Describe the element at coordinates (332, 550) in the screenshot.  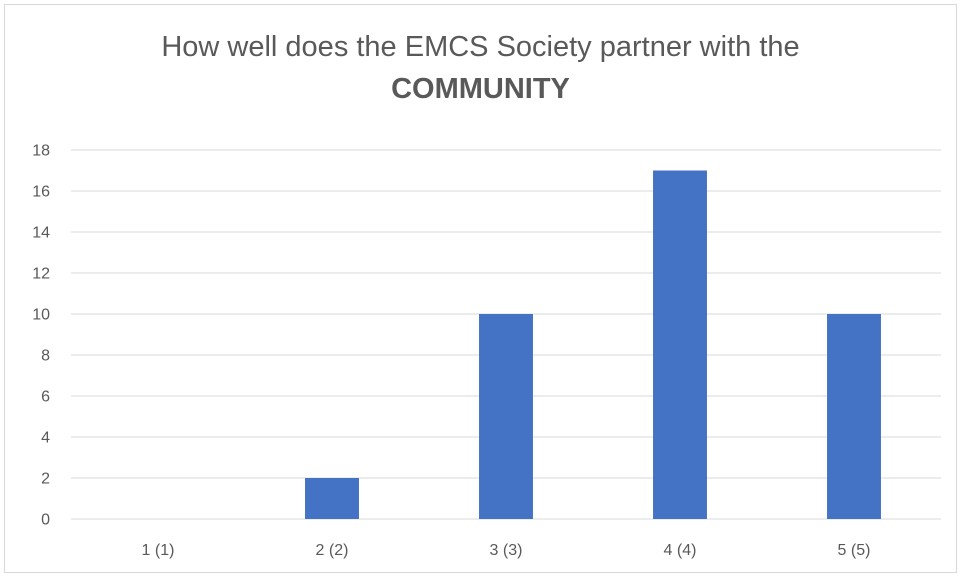
I see `x-tick-label: 2 (2)` at that location.